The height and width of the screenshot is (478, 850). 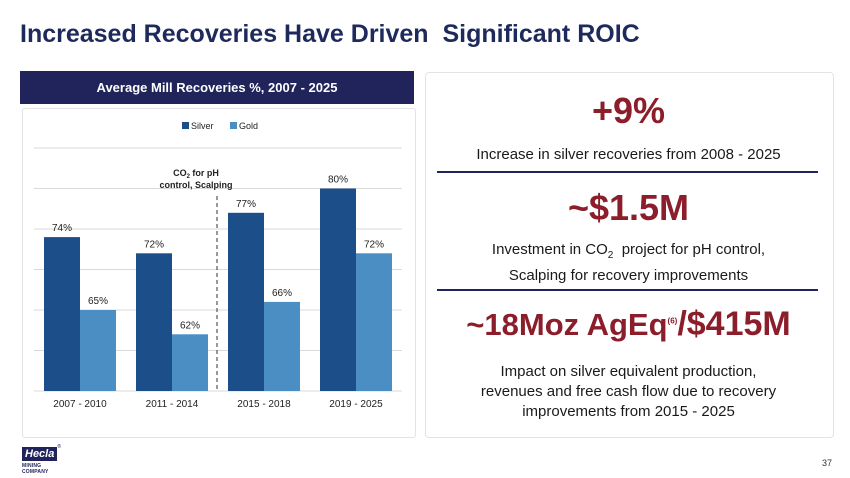 What do you see at coordinates (246, 204) in the screenshot?
I see `data-label: 77%` at bounding box center [246, 204].